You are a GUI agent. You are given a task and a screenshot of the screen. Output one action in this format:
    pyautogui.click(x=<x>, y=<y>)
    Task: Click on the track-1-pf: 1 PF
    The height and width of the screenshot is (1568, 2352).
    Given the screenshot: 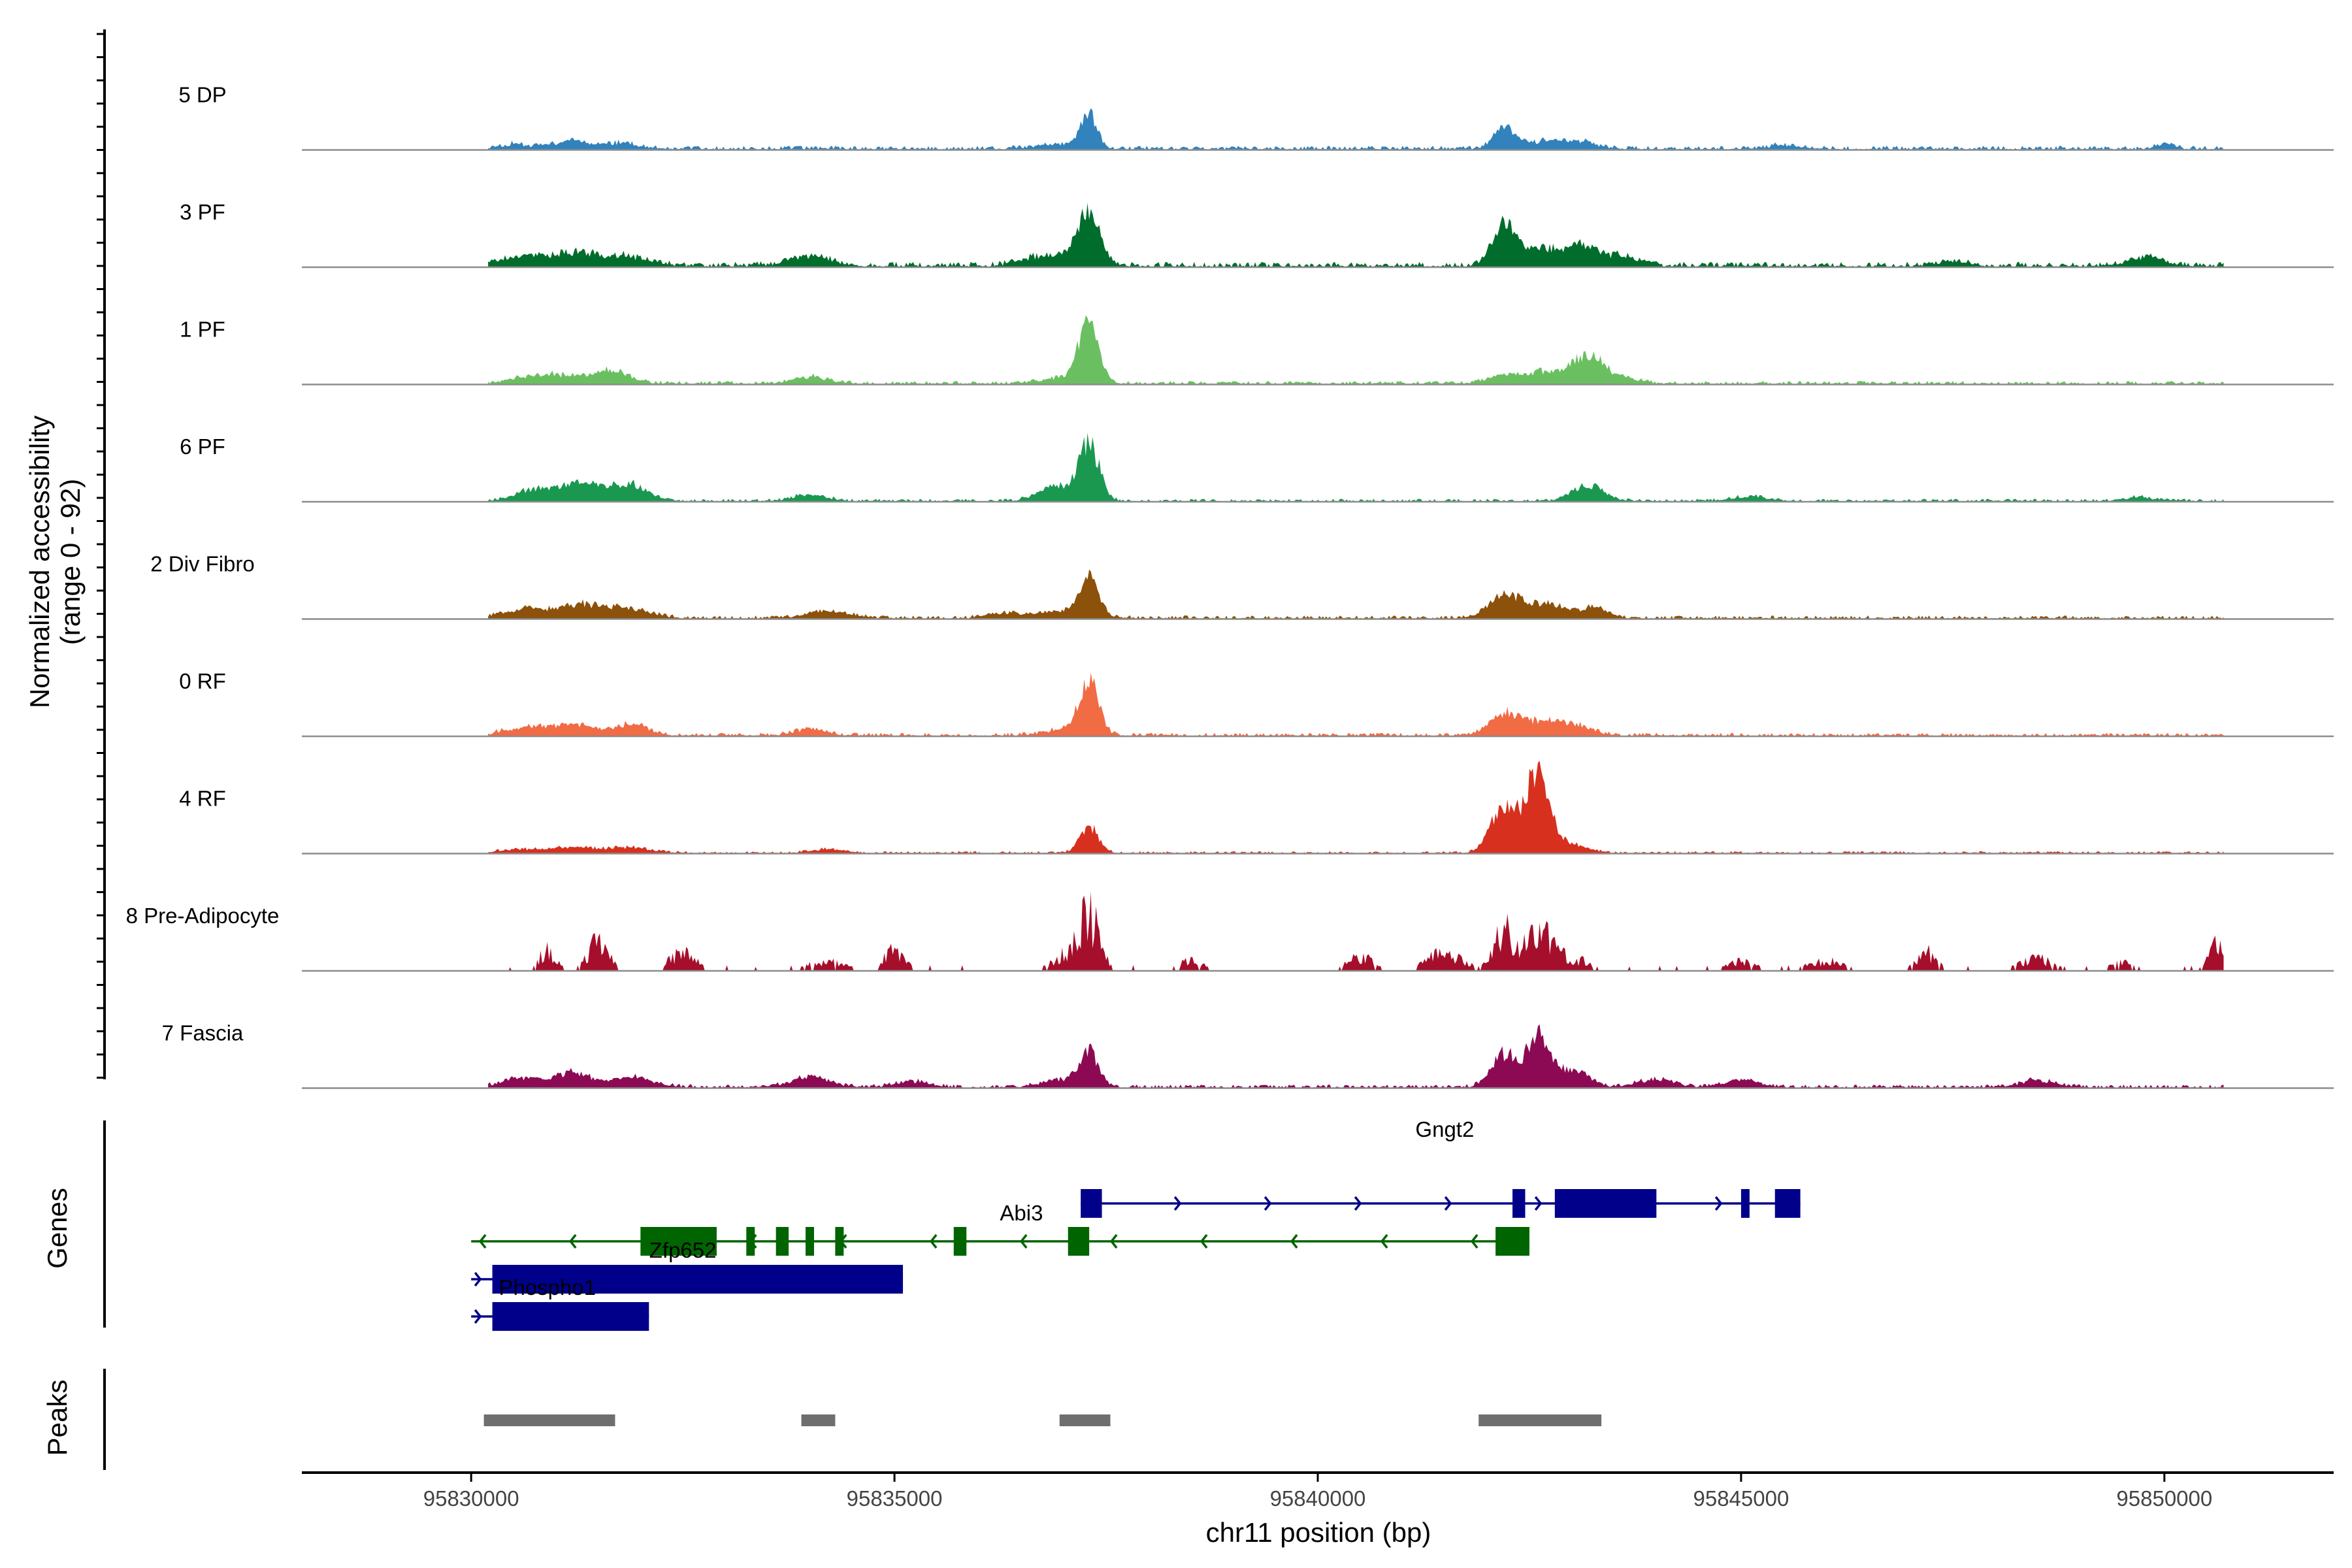 What is the action you would take?
    pyautogui.click(x=1257, y=350)
    